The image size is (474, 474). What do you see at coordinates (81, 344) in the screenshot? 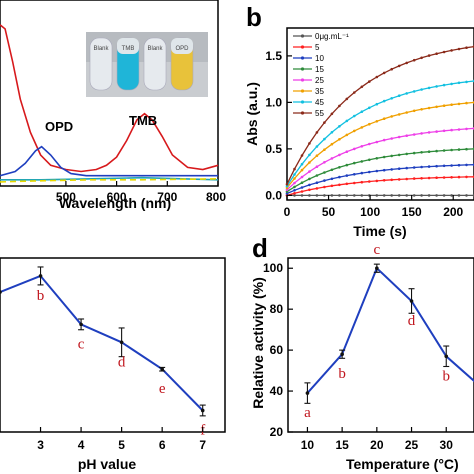
I see `panel-c-significance-letter: c` at bounding box center [81, 344].